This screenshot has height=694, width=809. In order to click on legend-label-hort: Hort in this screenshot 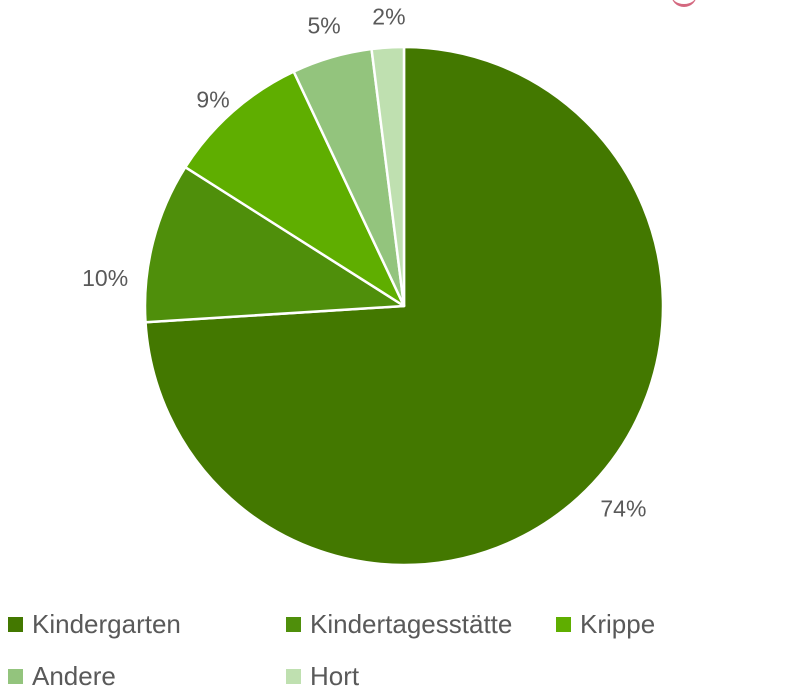, I will do `click(335, 675)`.